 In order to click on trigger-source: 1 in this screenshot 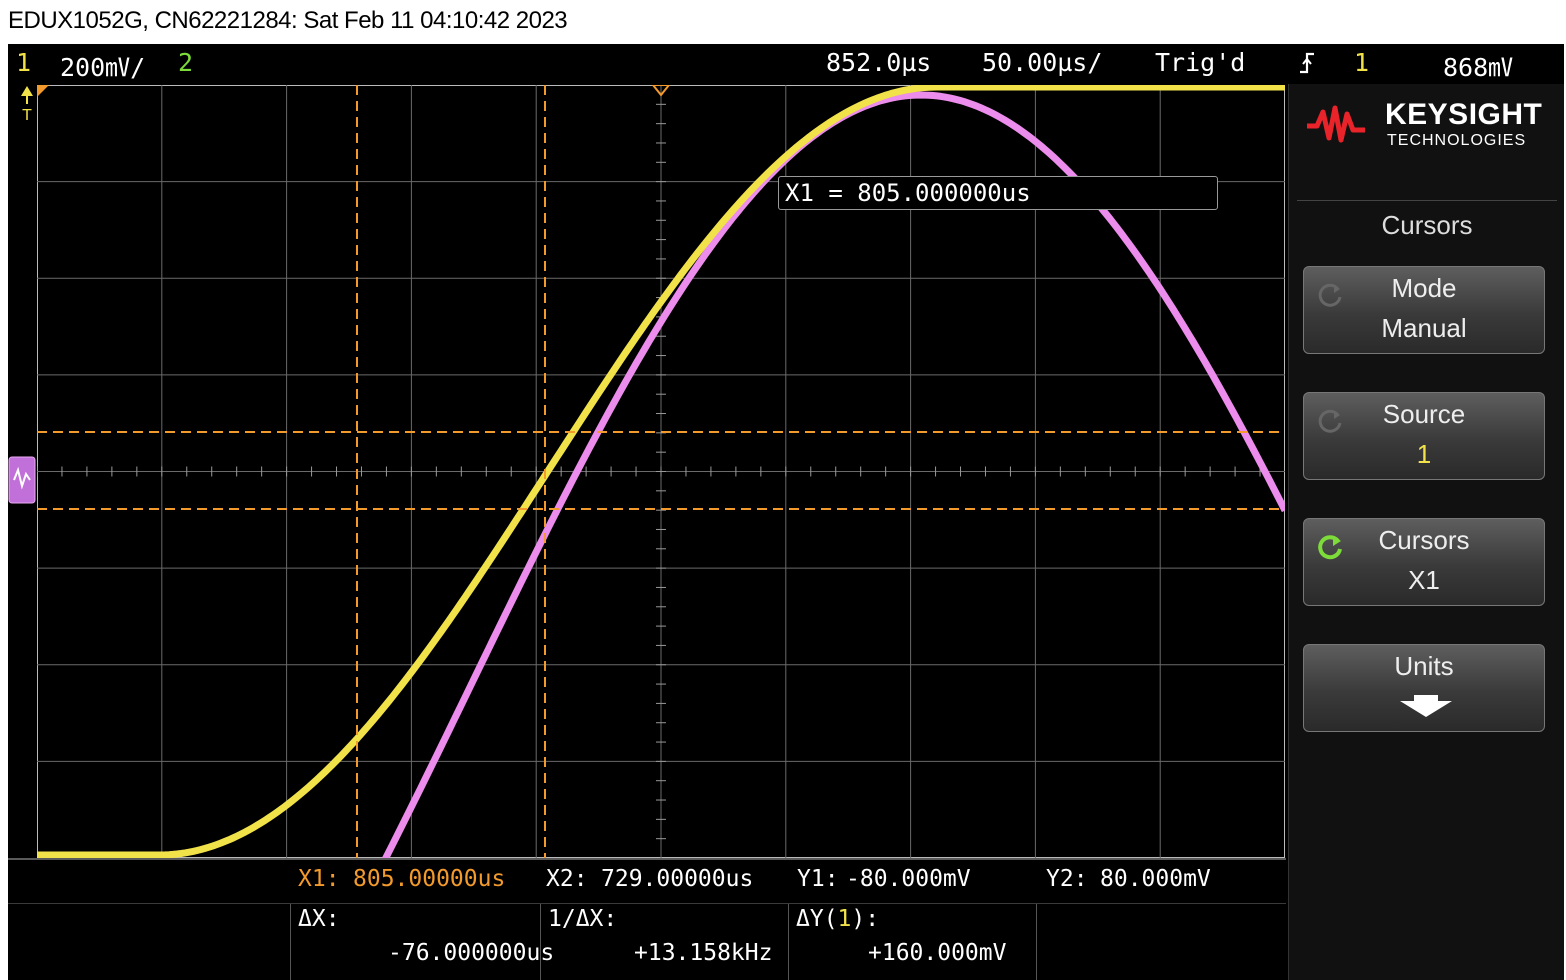, I will do `click(1362, 62)`.